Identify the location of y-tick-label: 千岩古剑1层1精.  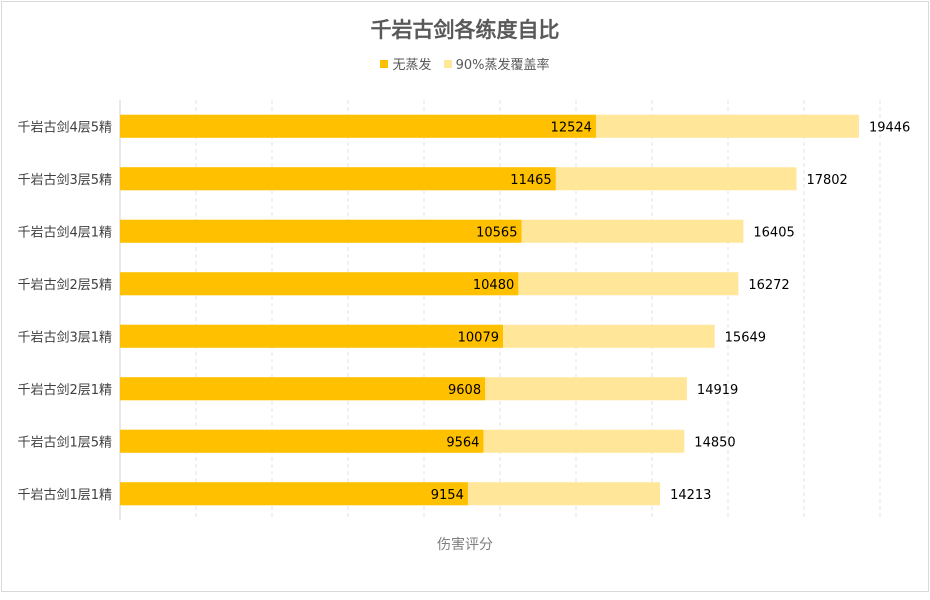
(64, 495).